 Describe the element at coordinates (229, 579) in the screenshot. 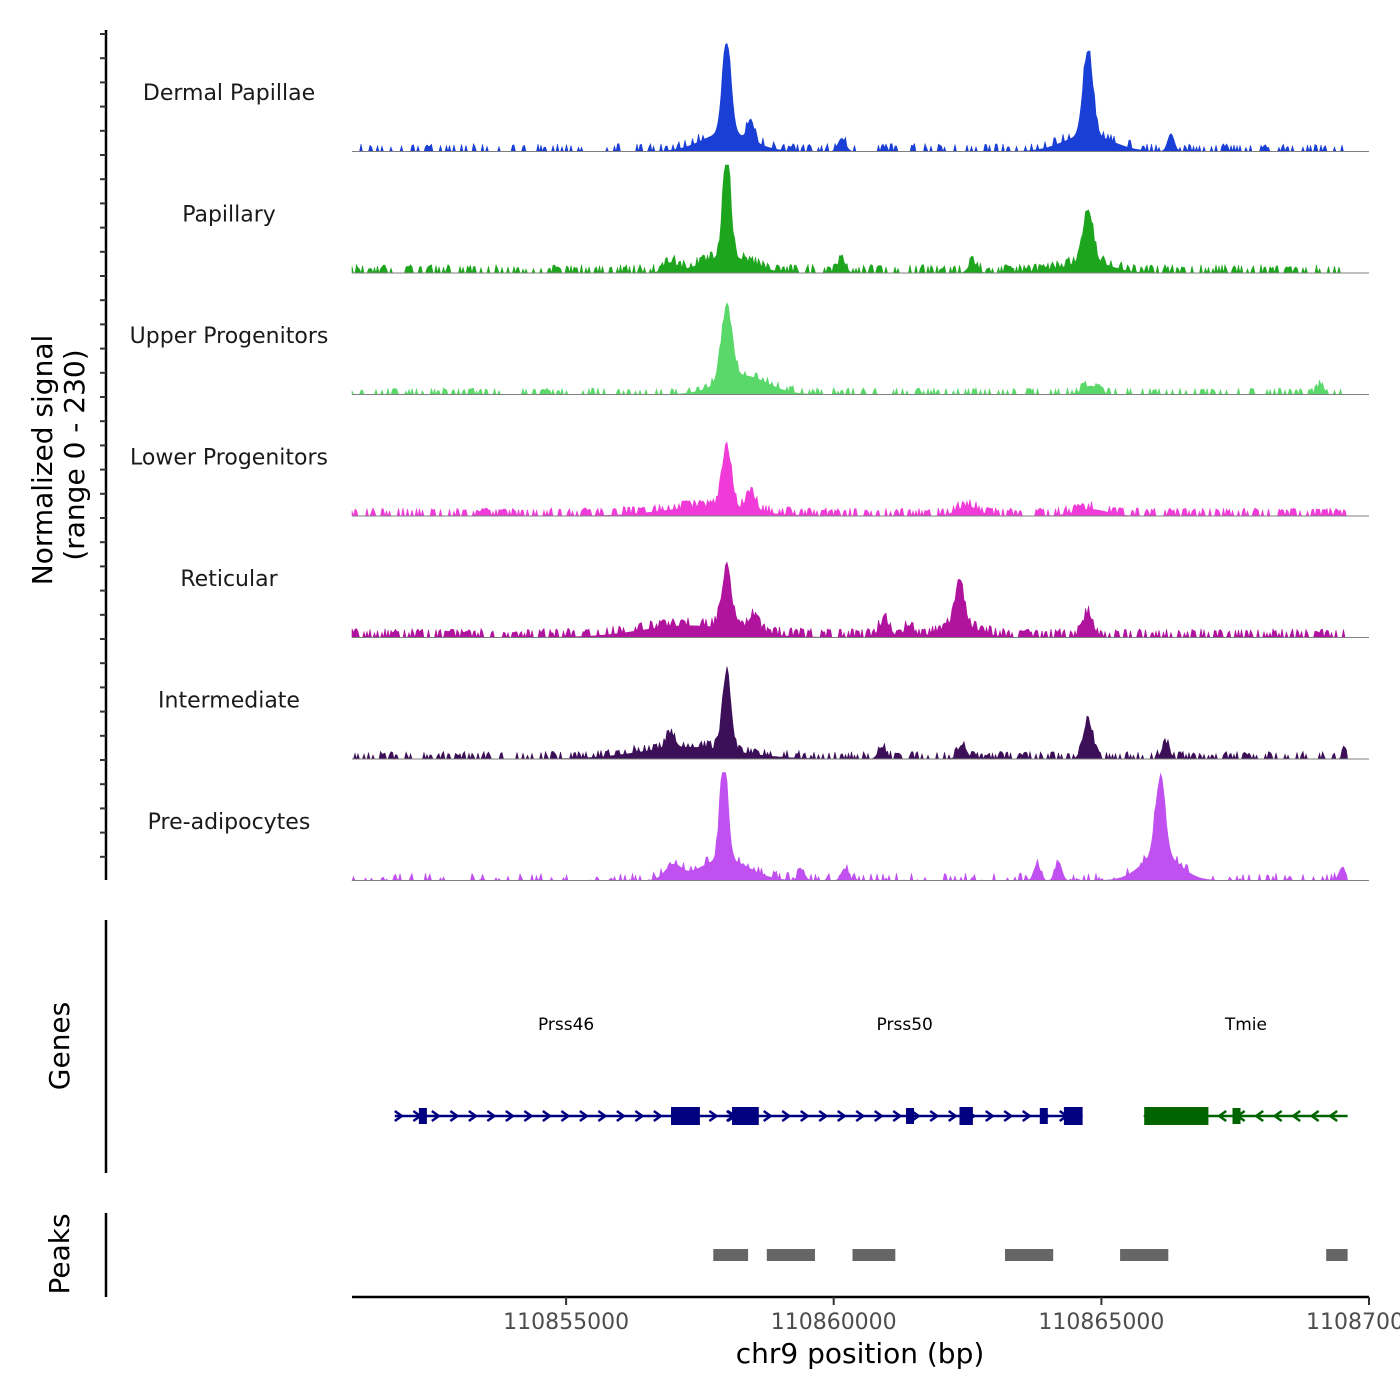

I see `track-label: Reticular` at that location.